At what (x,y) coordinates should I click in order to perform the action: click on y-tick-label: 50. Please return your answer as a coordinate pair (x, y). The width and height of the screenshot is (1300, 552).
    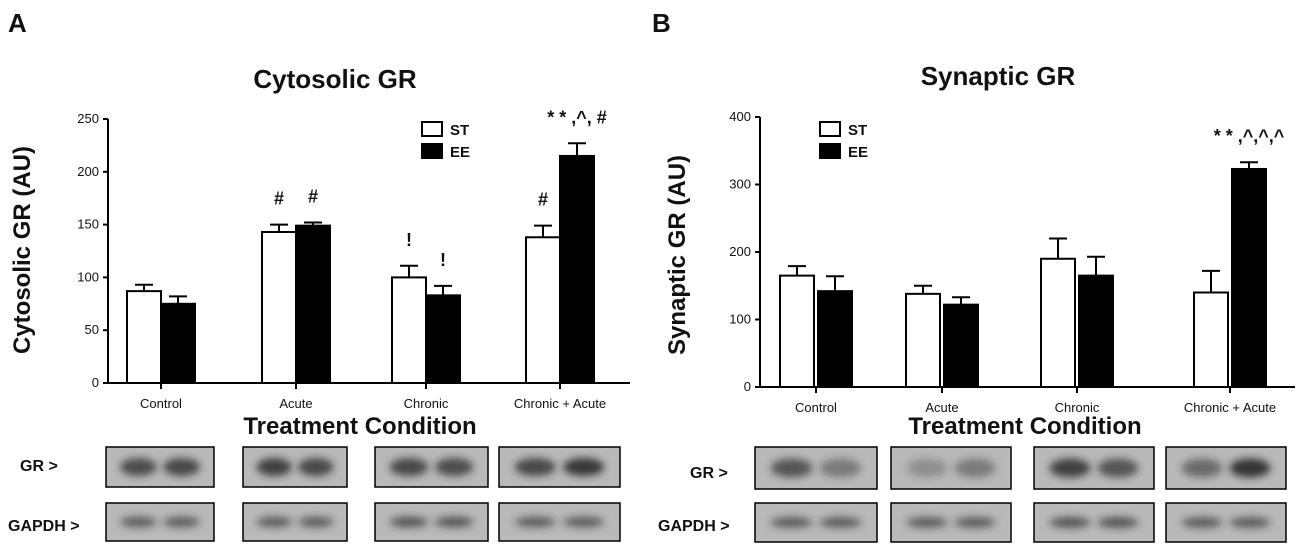
    Looking at the image, I should click on (92, 329).